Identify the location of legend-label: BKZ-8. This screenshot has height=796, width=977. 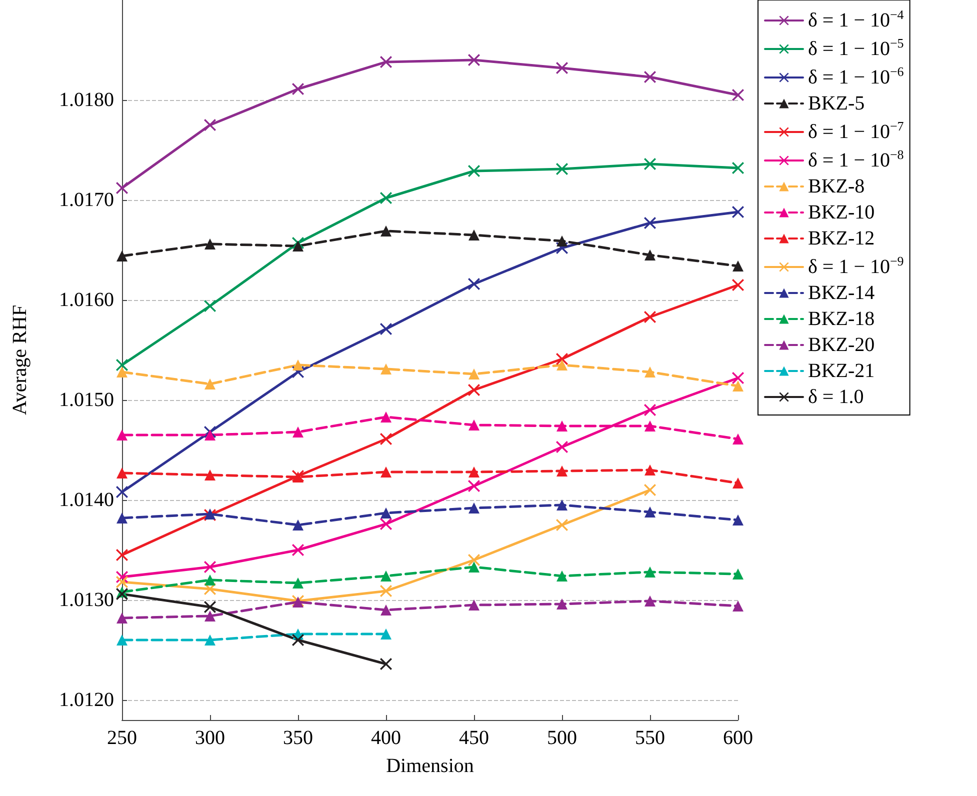
(836, 187).